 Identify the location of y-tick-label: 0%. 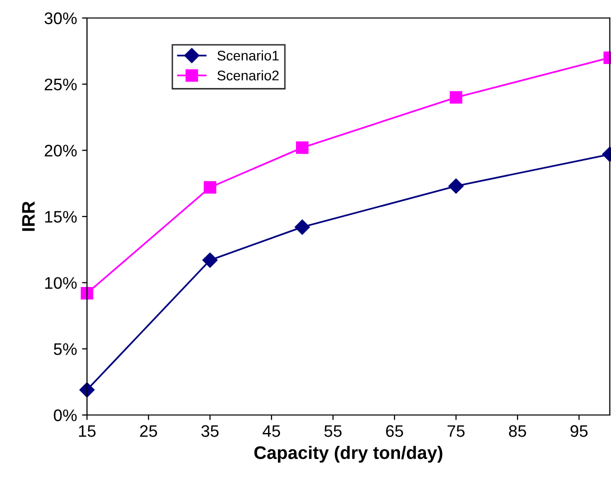
(65, 415).